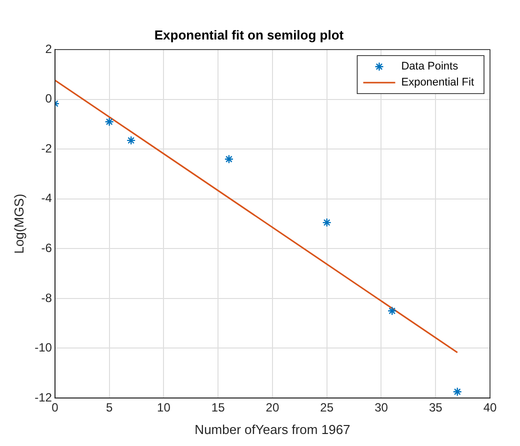 This screenshot has height=446, width=520. Describe the element at coordinates (437, 82) in the screenshot. I see `legend-label: Exponential Fit` at that location.